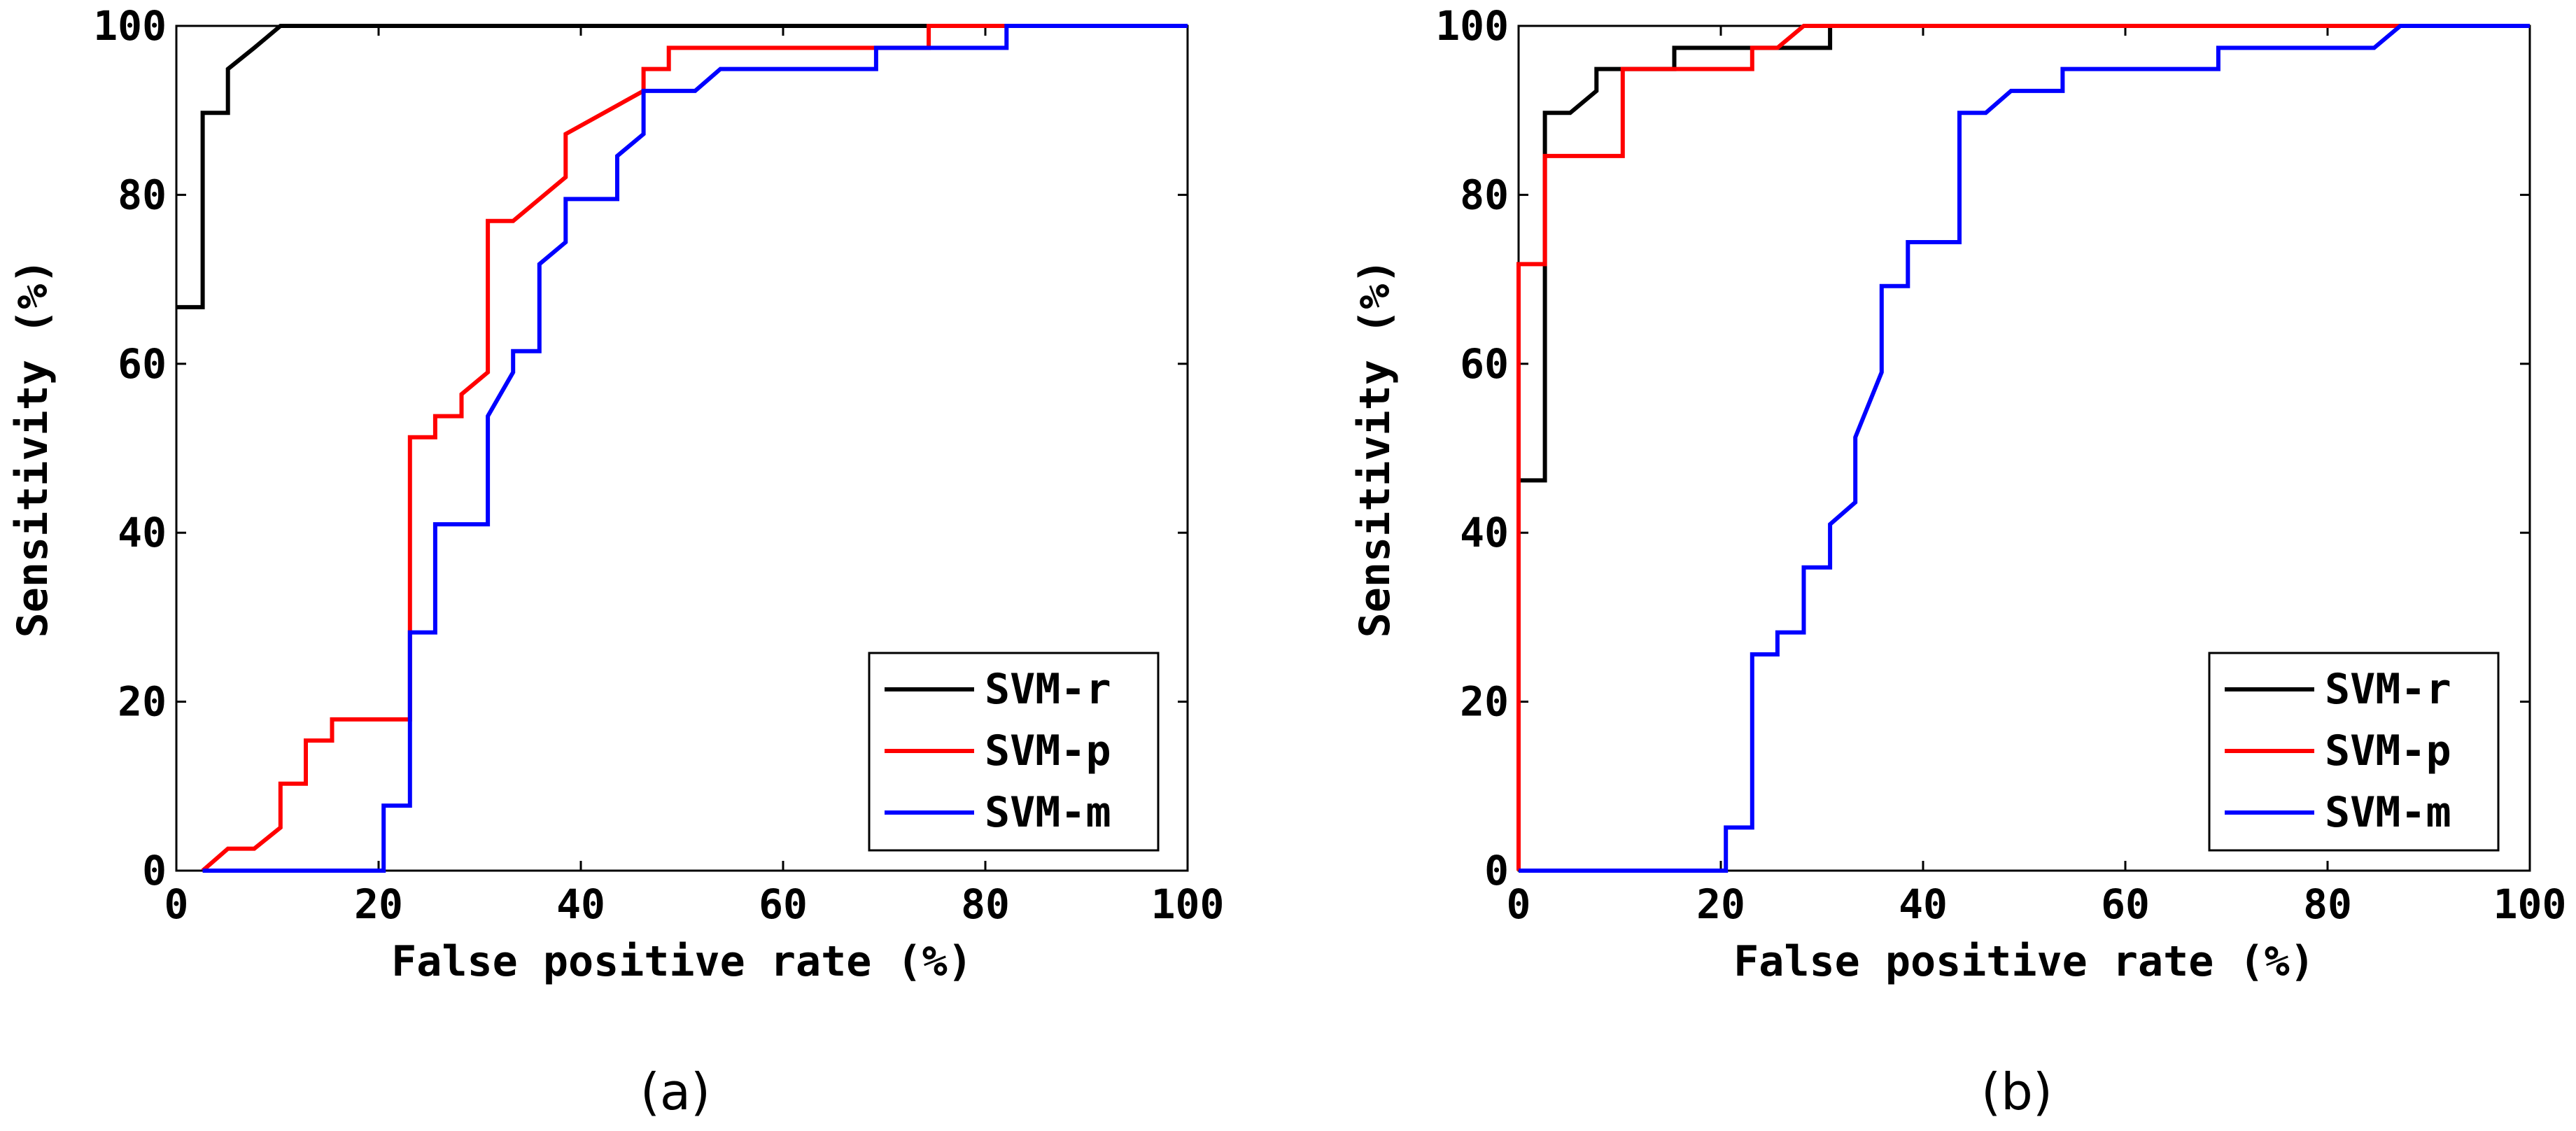 This screenshot has height=1131, width=2576. I want to click on panel-caption: (a), so click(675, 1092).